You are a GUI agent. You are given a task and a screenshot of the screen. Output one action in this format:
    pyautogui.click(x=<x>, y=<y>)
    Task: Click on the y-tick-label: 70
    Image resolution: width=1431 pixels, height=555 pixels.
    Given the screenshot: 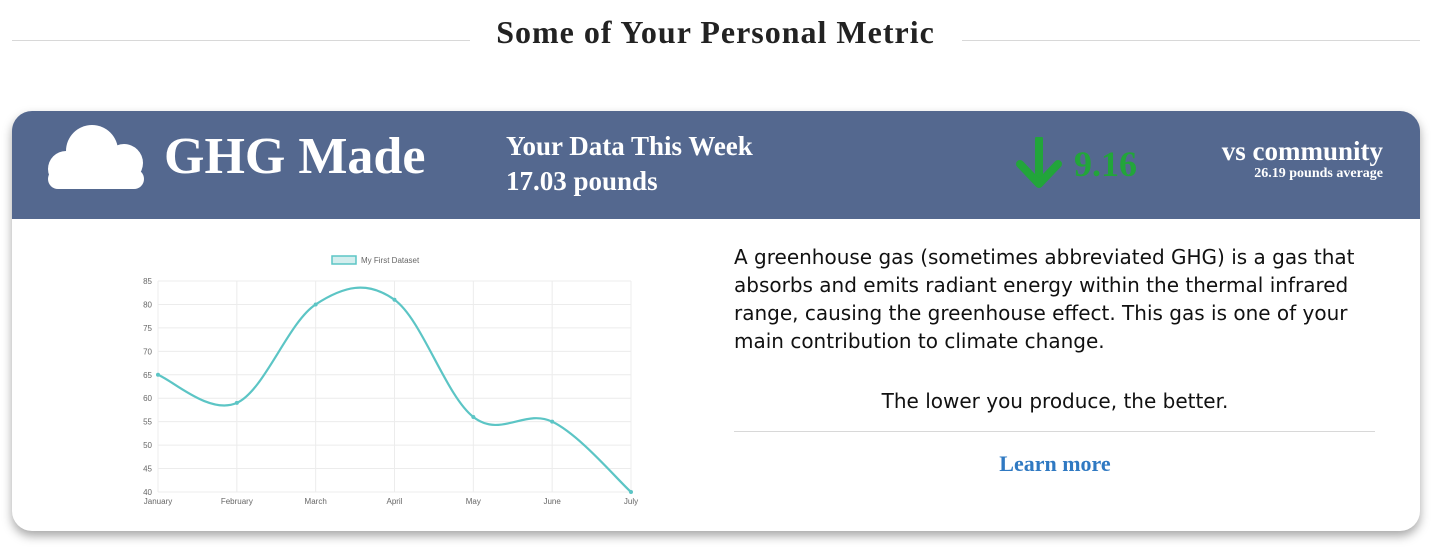 What is the action you would take?
    pyautogui.click(x=147, y=351)
    